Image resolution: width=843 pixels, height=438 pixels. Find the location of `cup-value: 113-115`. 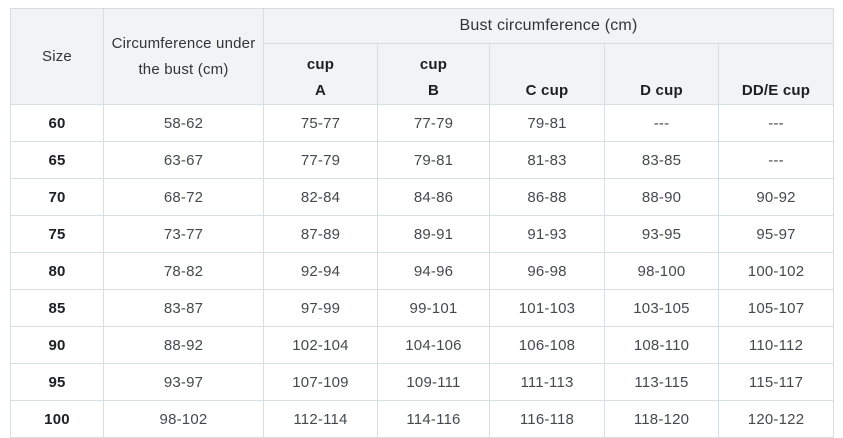

cup-value: 113-115 is located at coordinates (661, 382).